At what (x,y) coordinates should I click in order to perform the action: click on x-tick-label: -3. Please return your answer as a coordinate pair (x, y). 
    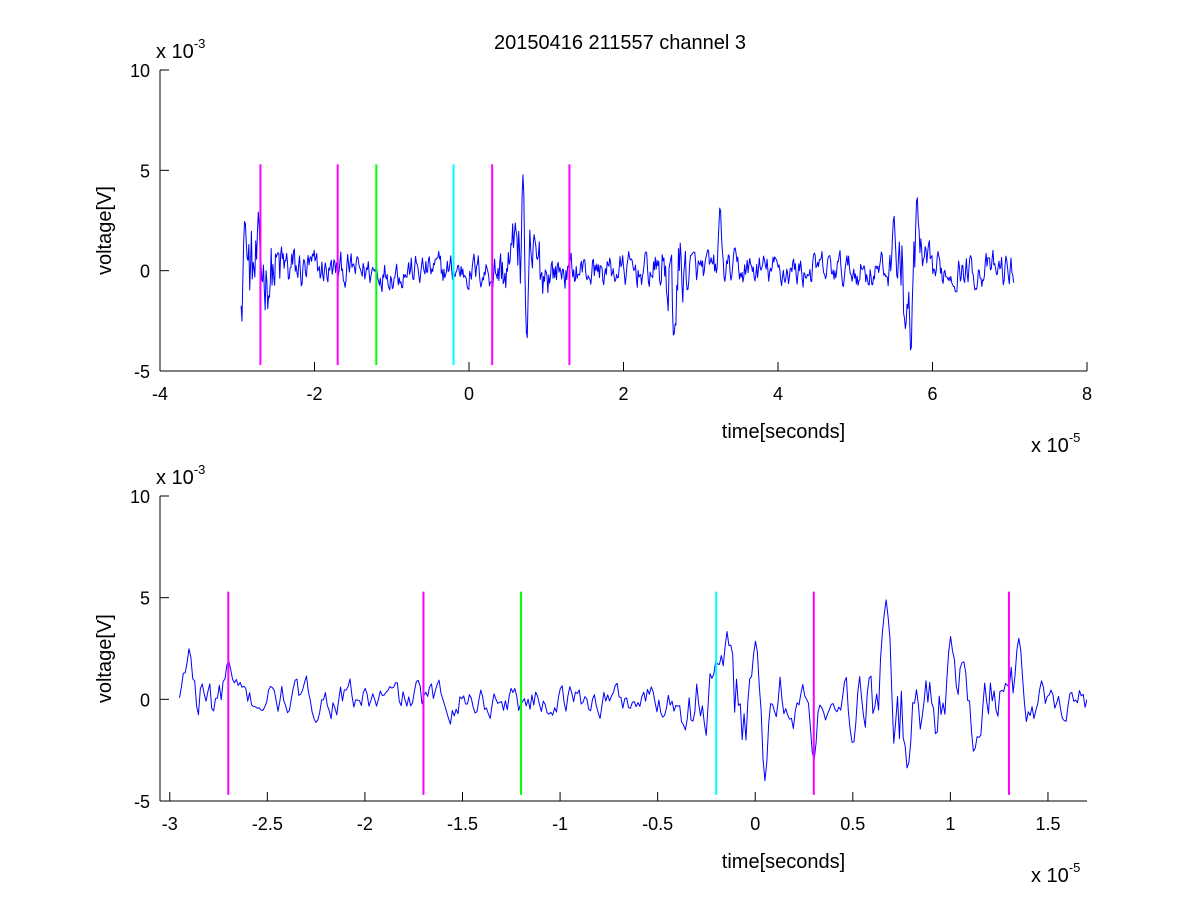
    Looking at the image, I should click on (170, 824).